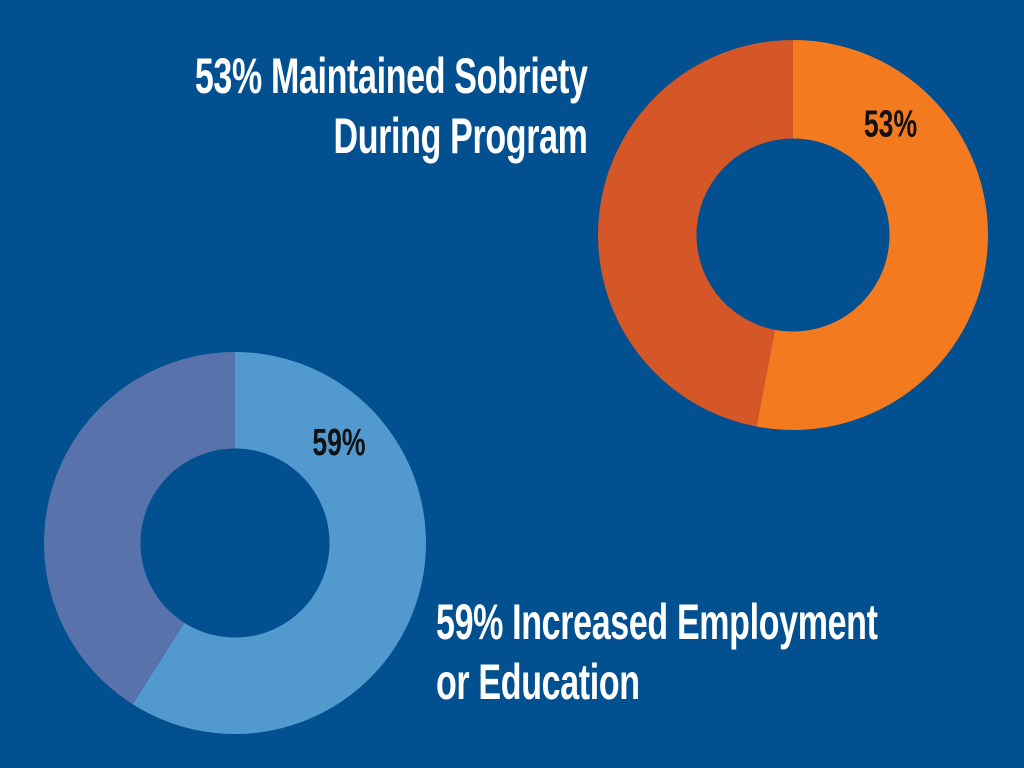 This screenshot has height=768, width=1024. I want to click on employment-headline-line-2: or Education, so click(538, 682).